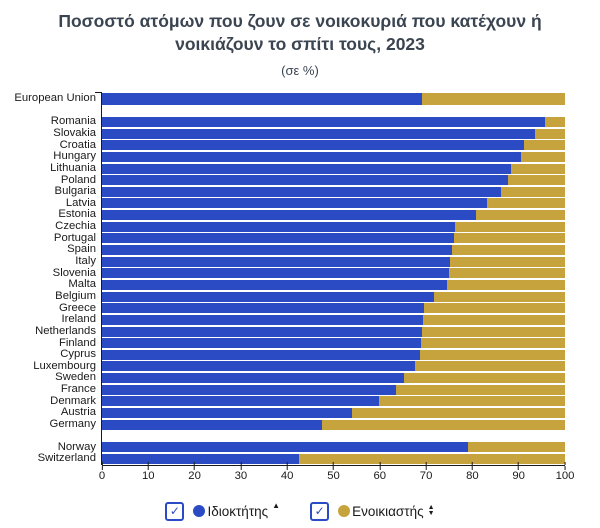 The height and width of the screenshot is (528, 600). Describe the element at coordinates (80, 202) in the screenshot. I see `country-label: Latvia` at that location.